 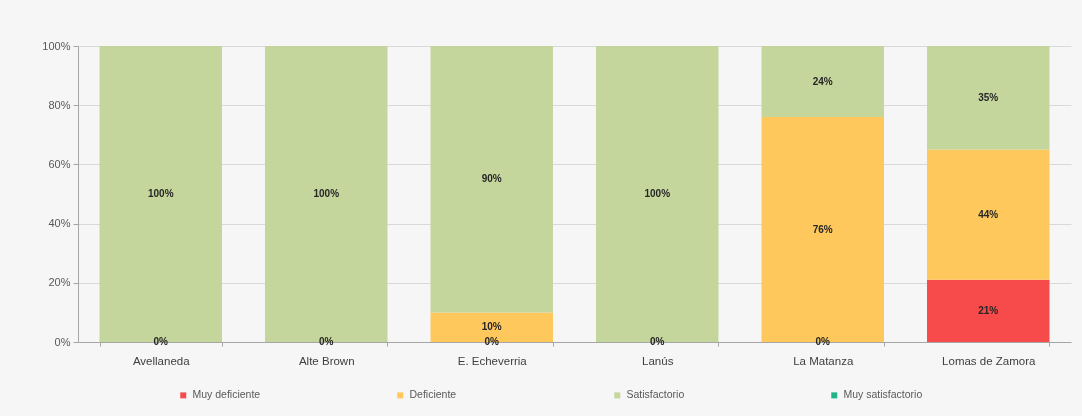 What do you see at coordinates (823, 360) in the screenshot?
I see `x-tick-label: La Matanza` at bounding box center [823, 360].